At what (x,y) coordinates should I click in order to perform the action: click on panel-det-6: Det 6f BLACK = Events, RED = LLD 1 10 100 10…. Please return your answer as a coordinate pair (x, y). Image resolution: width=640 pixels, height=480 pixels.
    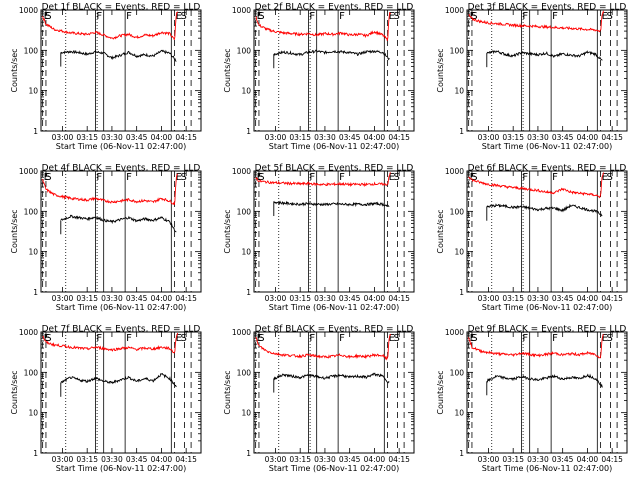
    Looking at the image, I should click on (532, 238).